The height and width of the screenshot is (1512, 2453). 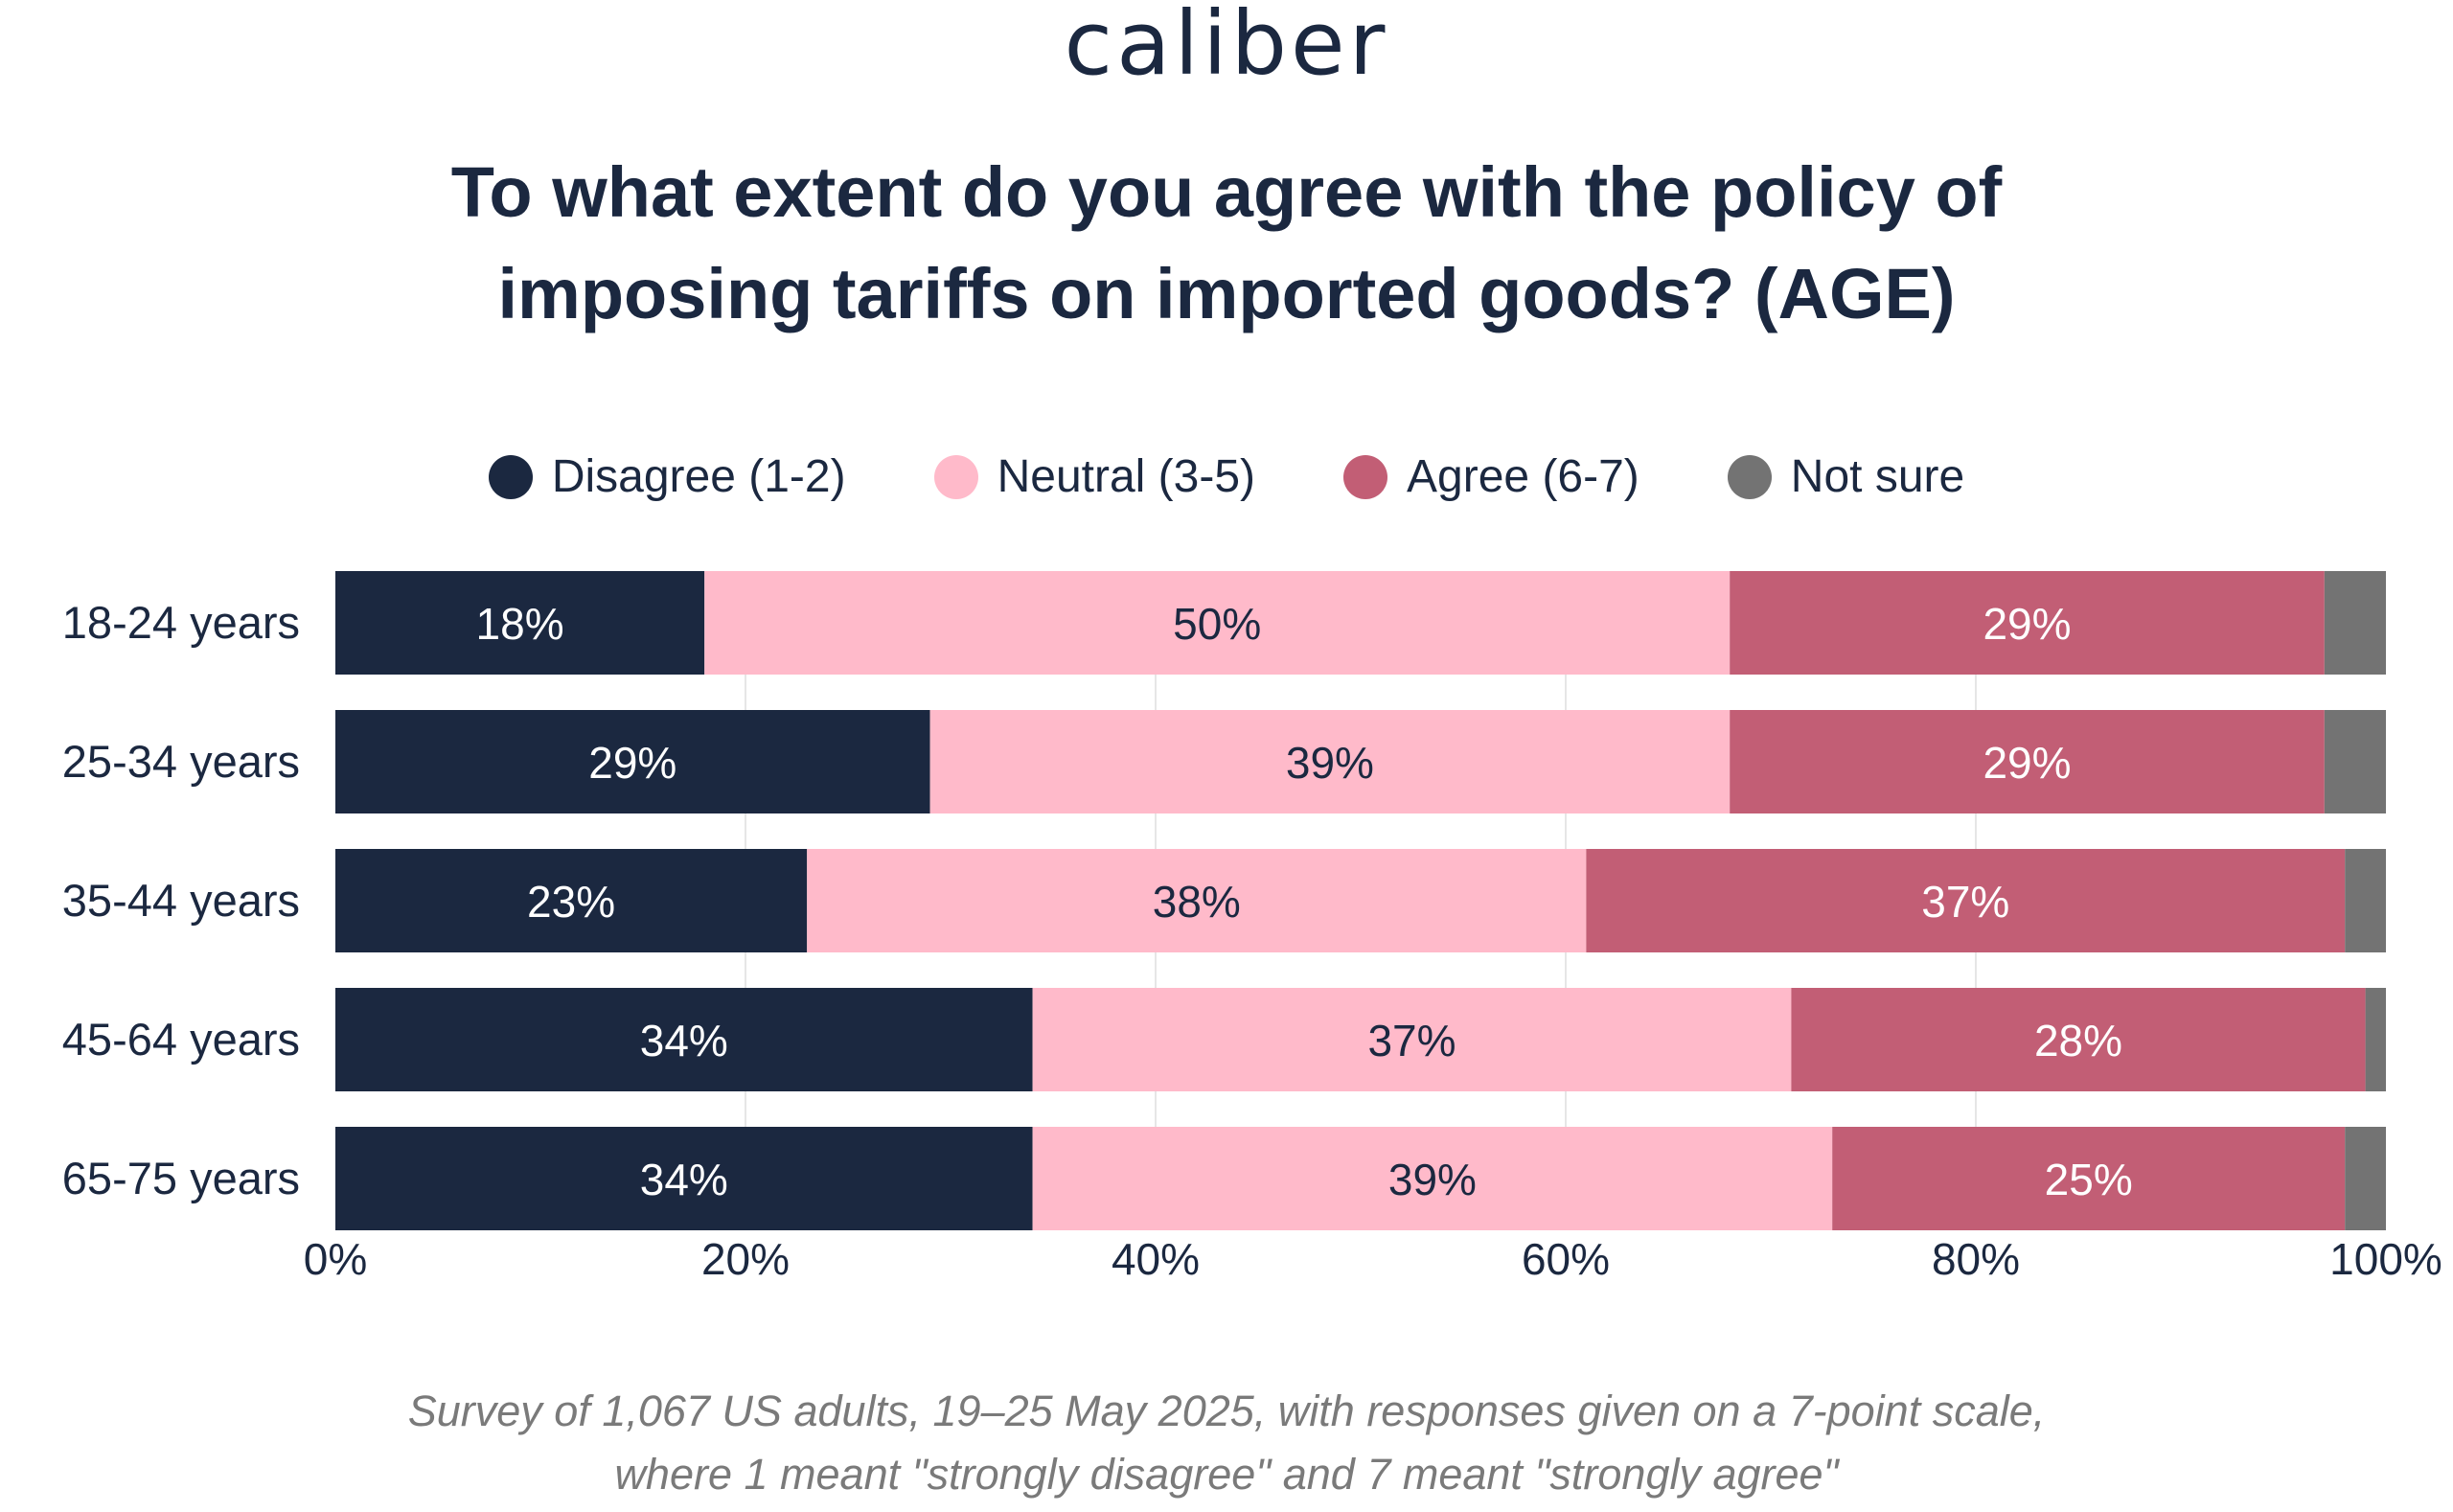 What do you see at coordinates (181, 622) in the screenshot?
I see `category-label: 18-24 years` at bounding box center [181, 622].